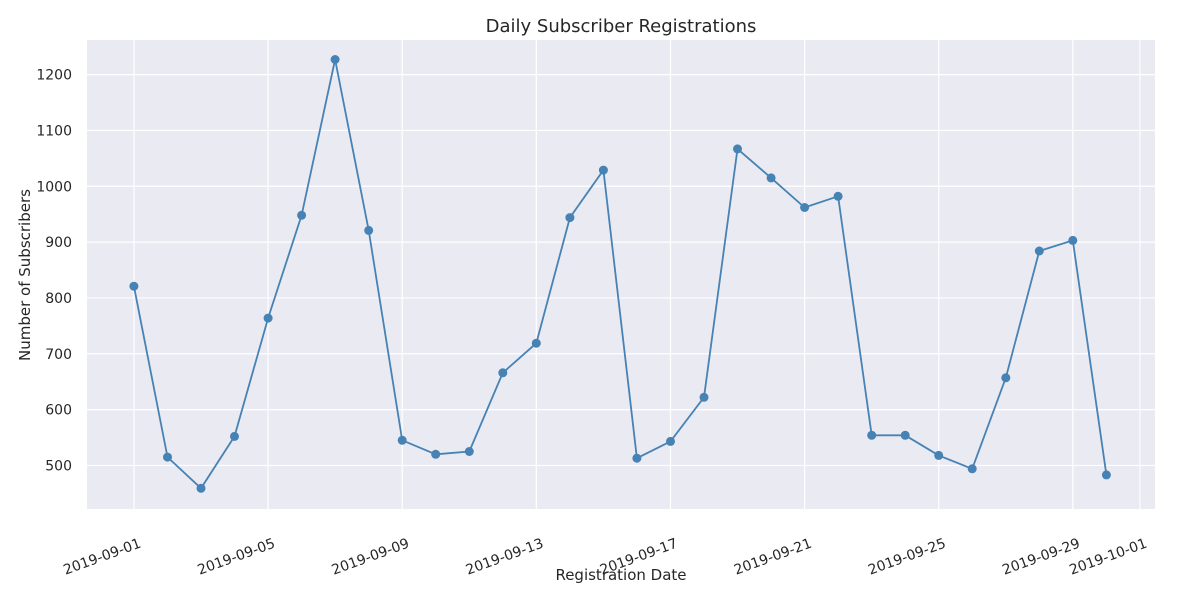 The image size is (1200, 600). I want to click on y-tick-label: 1100, so click(54, 131).